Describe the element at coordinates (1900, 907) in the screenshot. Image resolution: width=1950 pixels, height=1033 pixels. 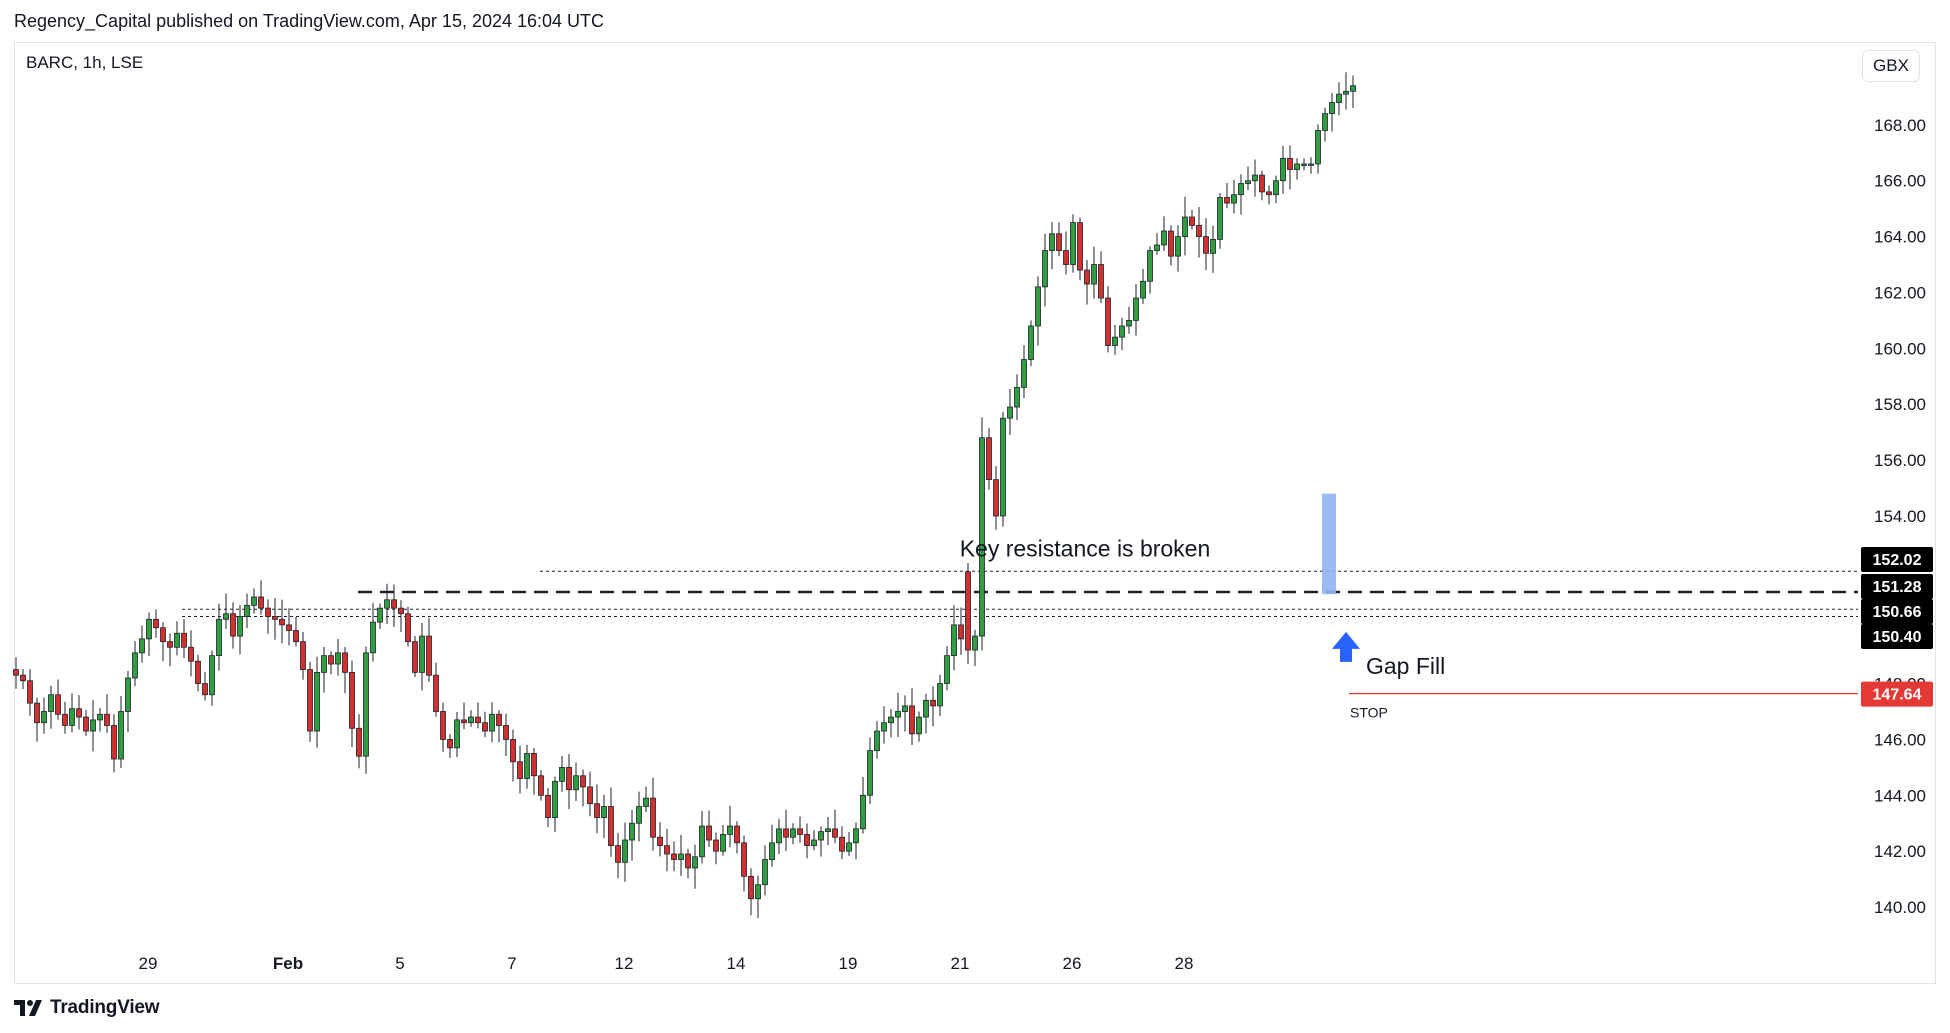
I see `price-tick-label: 140.00` at that location.